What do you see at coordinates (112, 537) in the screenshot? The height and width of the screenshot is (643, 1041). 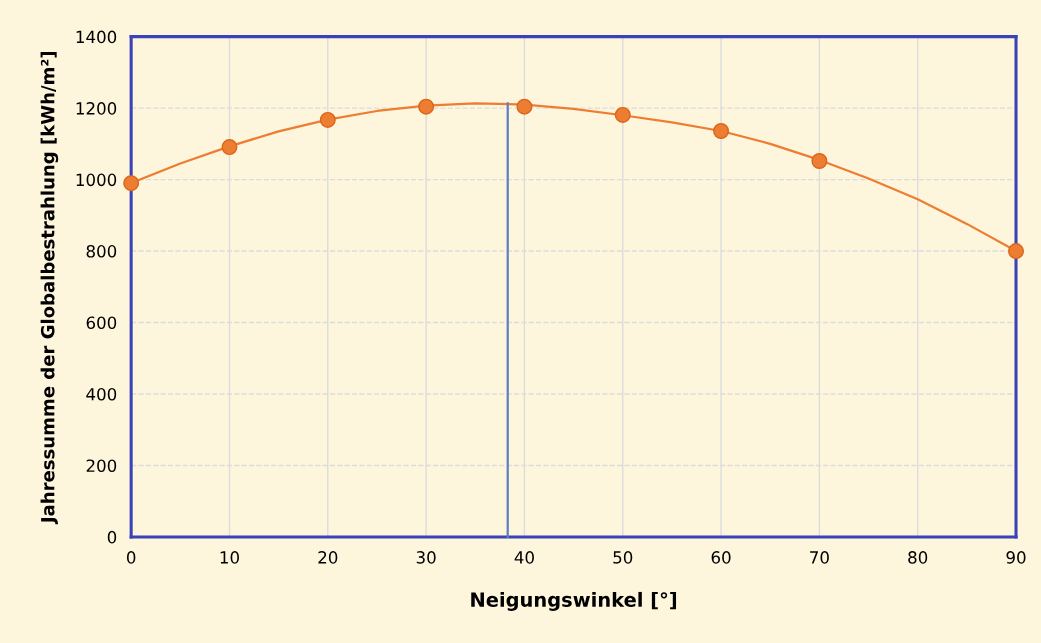 I see `y-tick-label: 0` at bounding box center [112, 537].